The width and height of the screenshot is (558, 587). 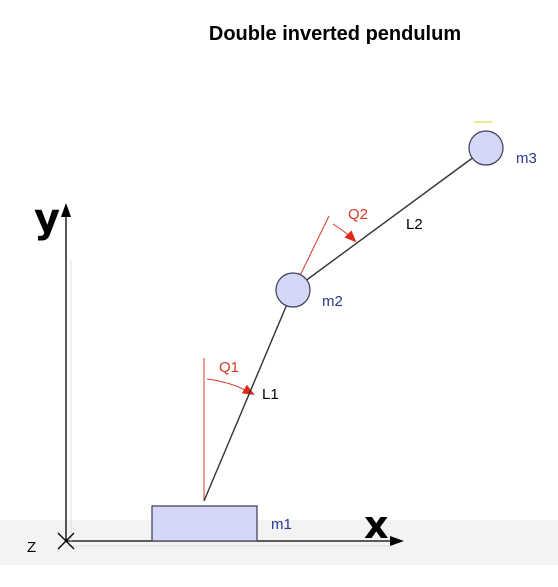 I want to click on x-axis-label: x, so click(x=376, y=525).